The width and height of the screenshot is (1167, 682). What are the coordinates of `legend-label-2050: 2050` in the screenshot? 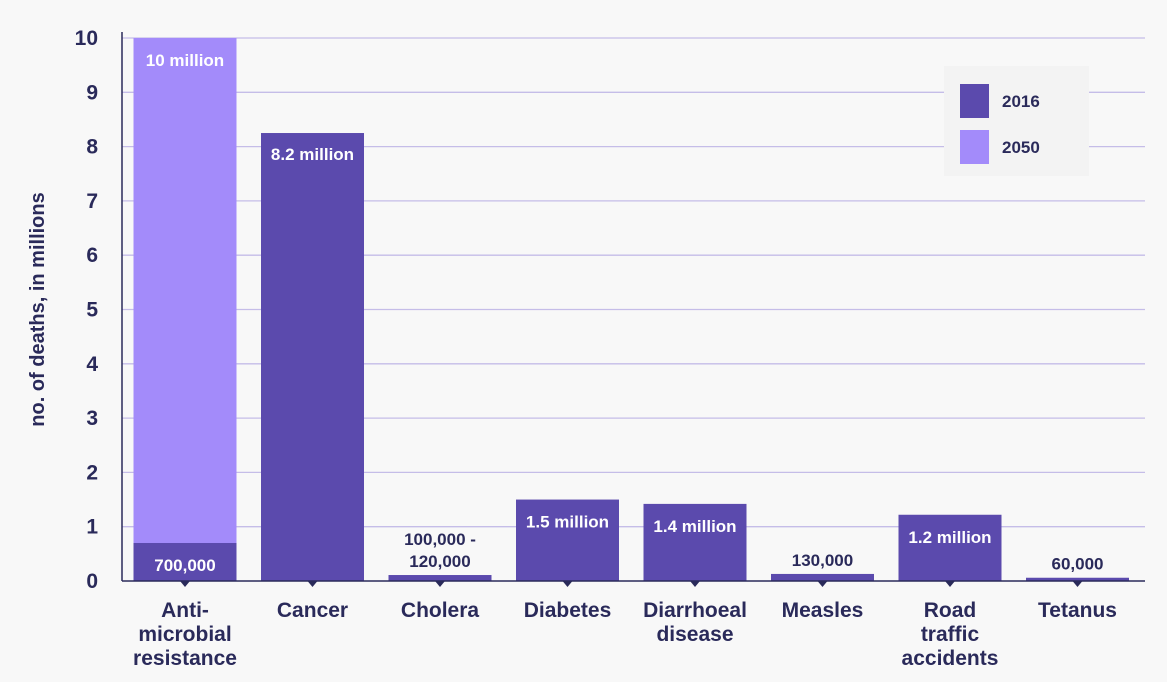 It's located at (1021, 147).